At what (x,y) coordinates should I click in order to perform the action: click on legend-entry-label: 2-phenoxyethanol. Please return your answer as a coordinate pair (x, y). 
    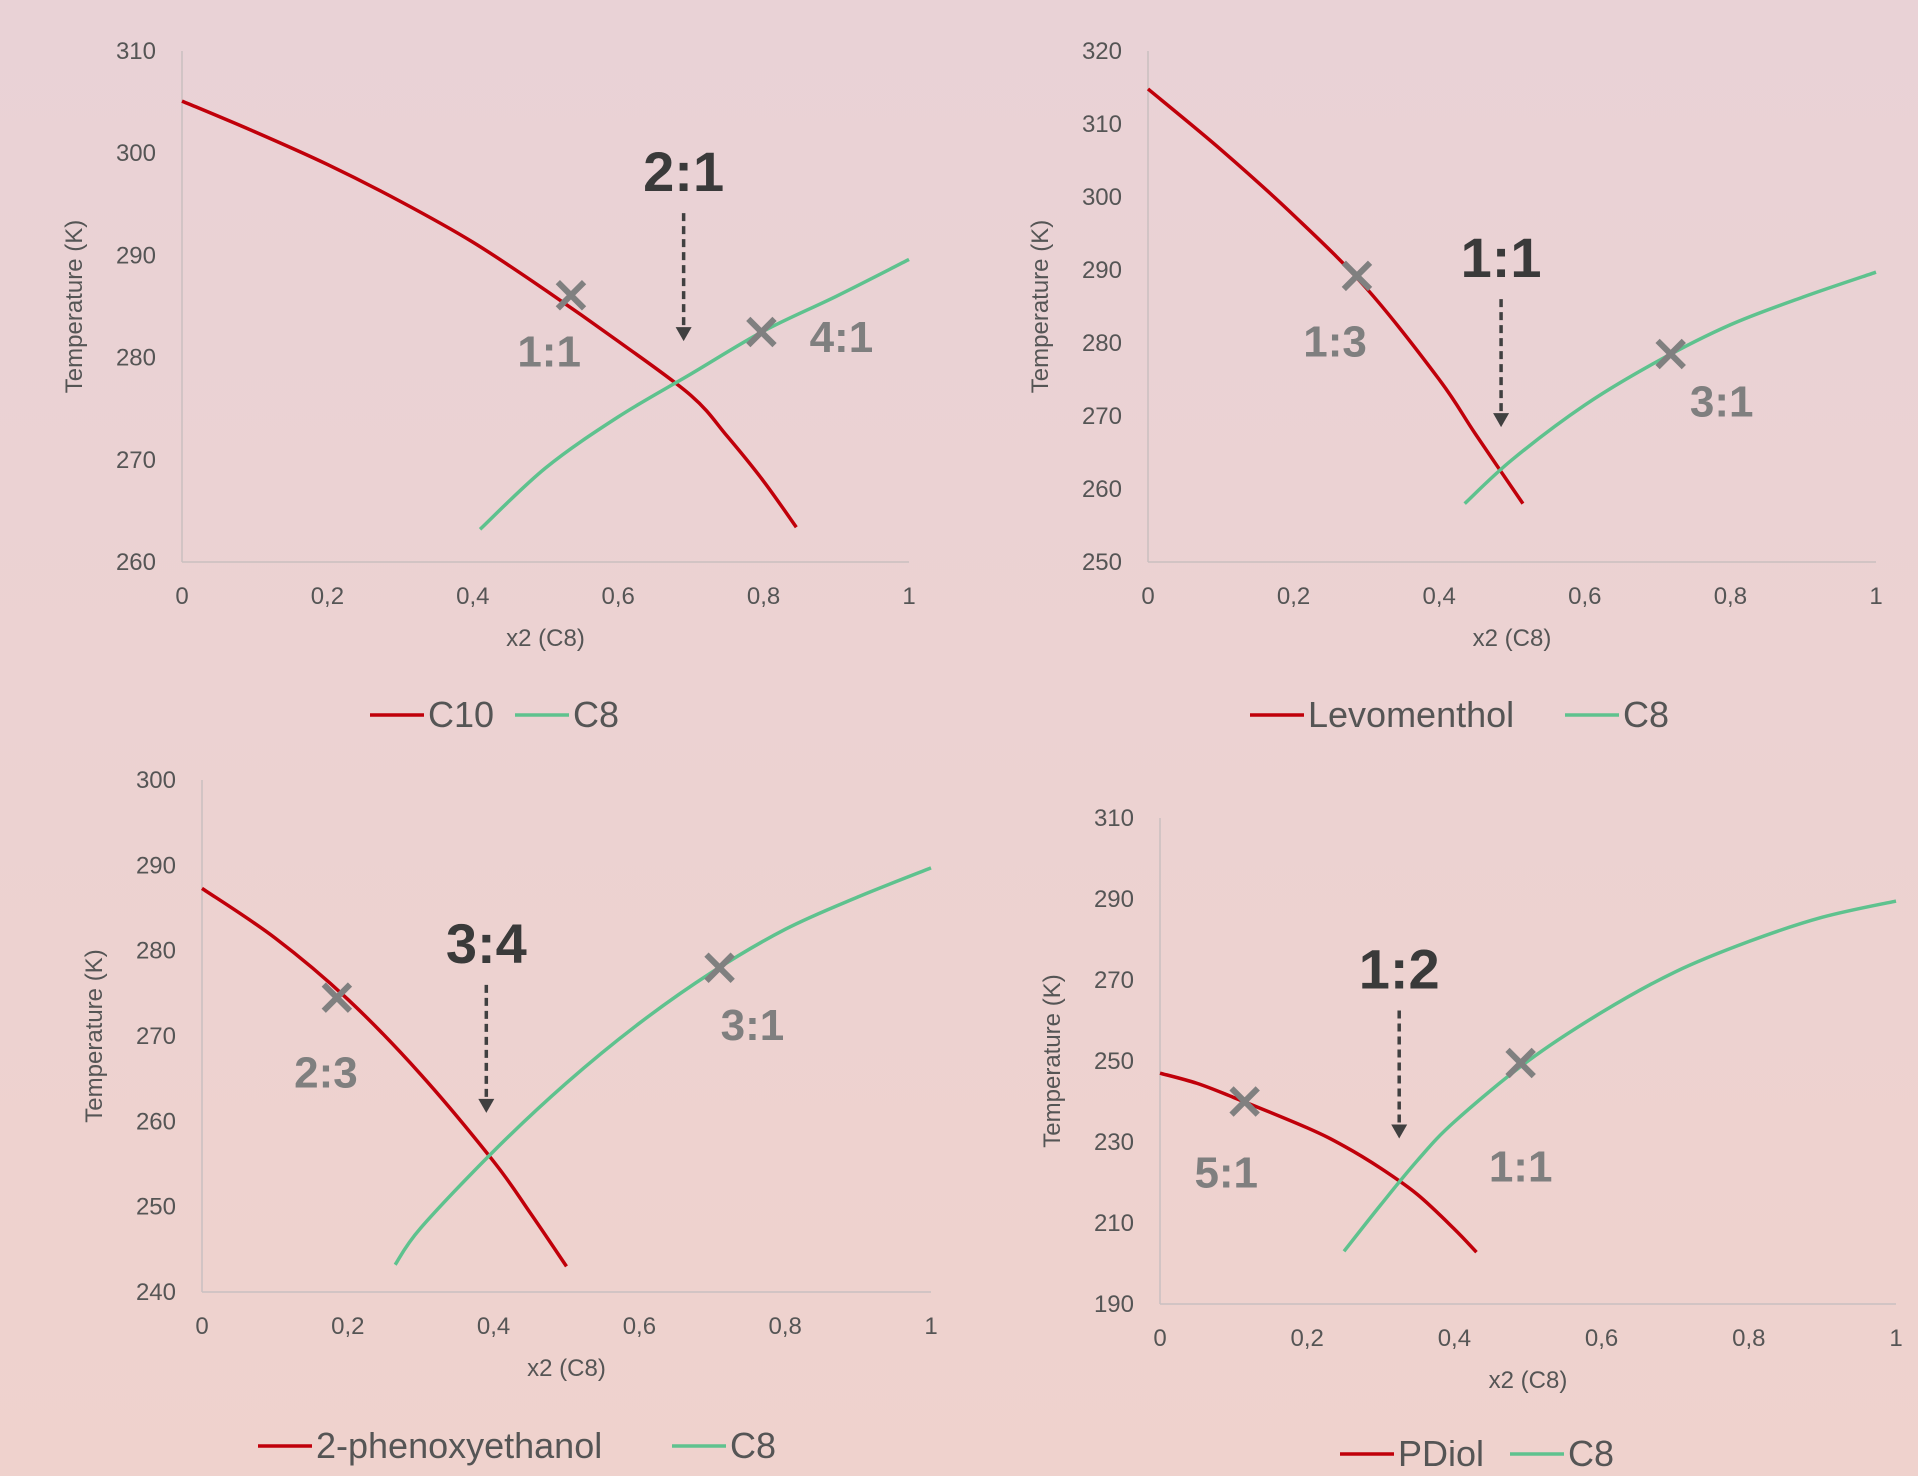
    Looking at the image, I should click on (459, 1445).